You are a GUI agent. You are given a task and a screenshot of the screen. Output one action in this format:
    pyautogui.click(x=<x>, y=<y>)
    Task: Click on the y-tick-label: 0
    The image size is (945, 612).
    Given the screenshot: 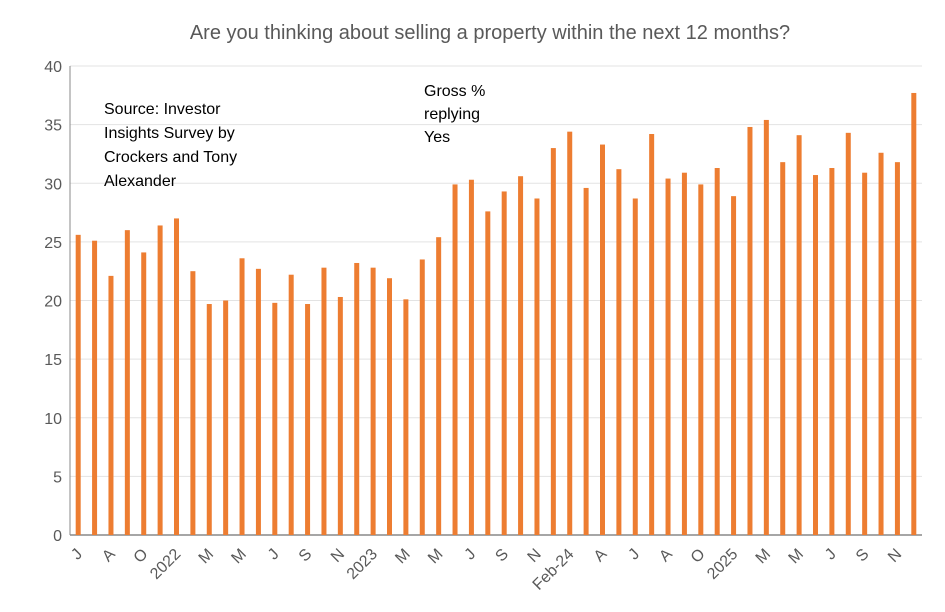 What is the action you would take?
    pyautogui.click(x=57, y=536)
    